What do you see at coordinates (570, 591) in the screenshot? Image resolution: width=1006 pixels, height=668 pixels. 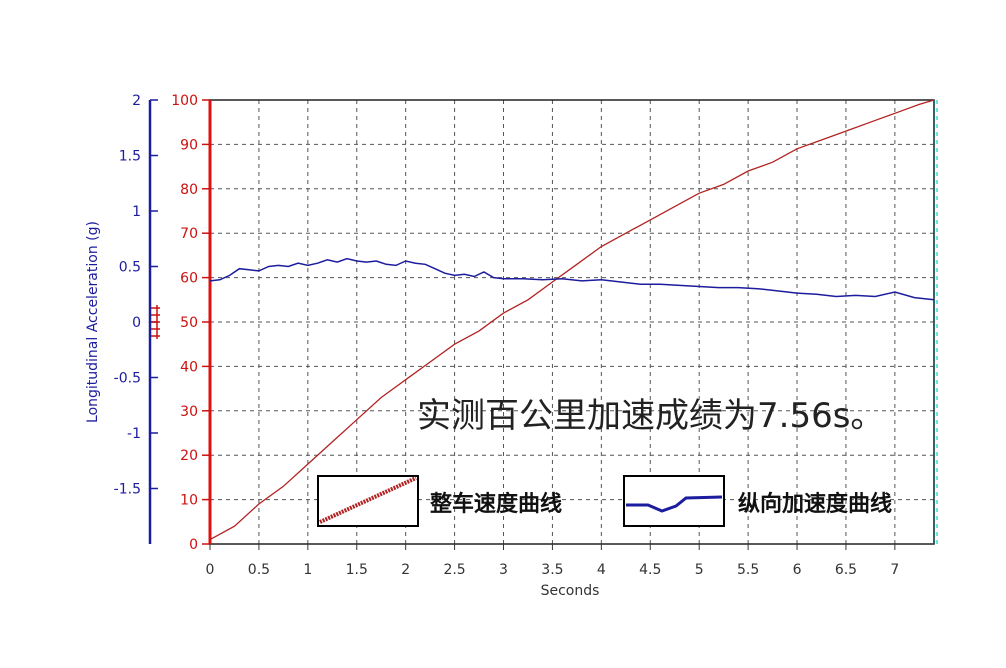 I see `x-axis-label: Seconds` at bounding box center [570, 591].